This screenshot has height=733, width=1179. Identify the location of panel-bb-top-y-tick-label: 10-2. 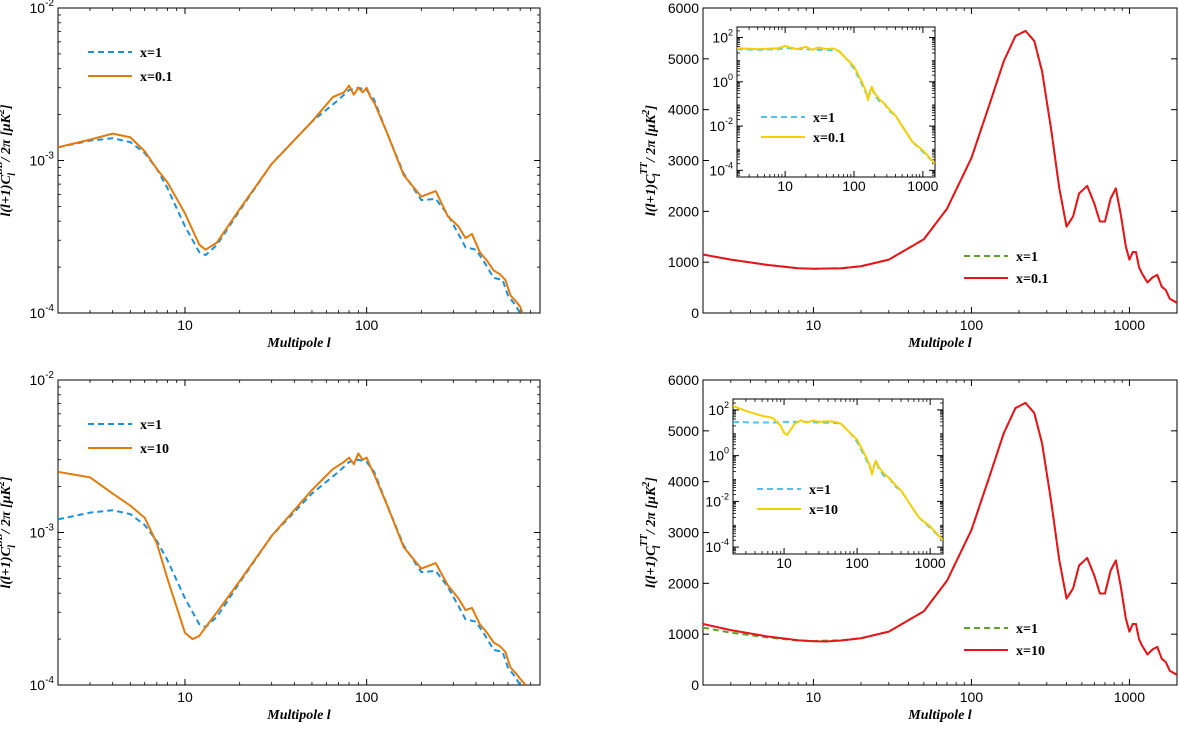
(42, 8).